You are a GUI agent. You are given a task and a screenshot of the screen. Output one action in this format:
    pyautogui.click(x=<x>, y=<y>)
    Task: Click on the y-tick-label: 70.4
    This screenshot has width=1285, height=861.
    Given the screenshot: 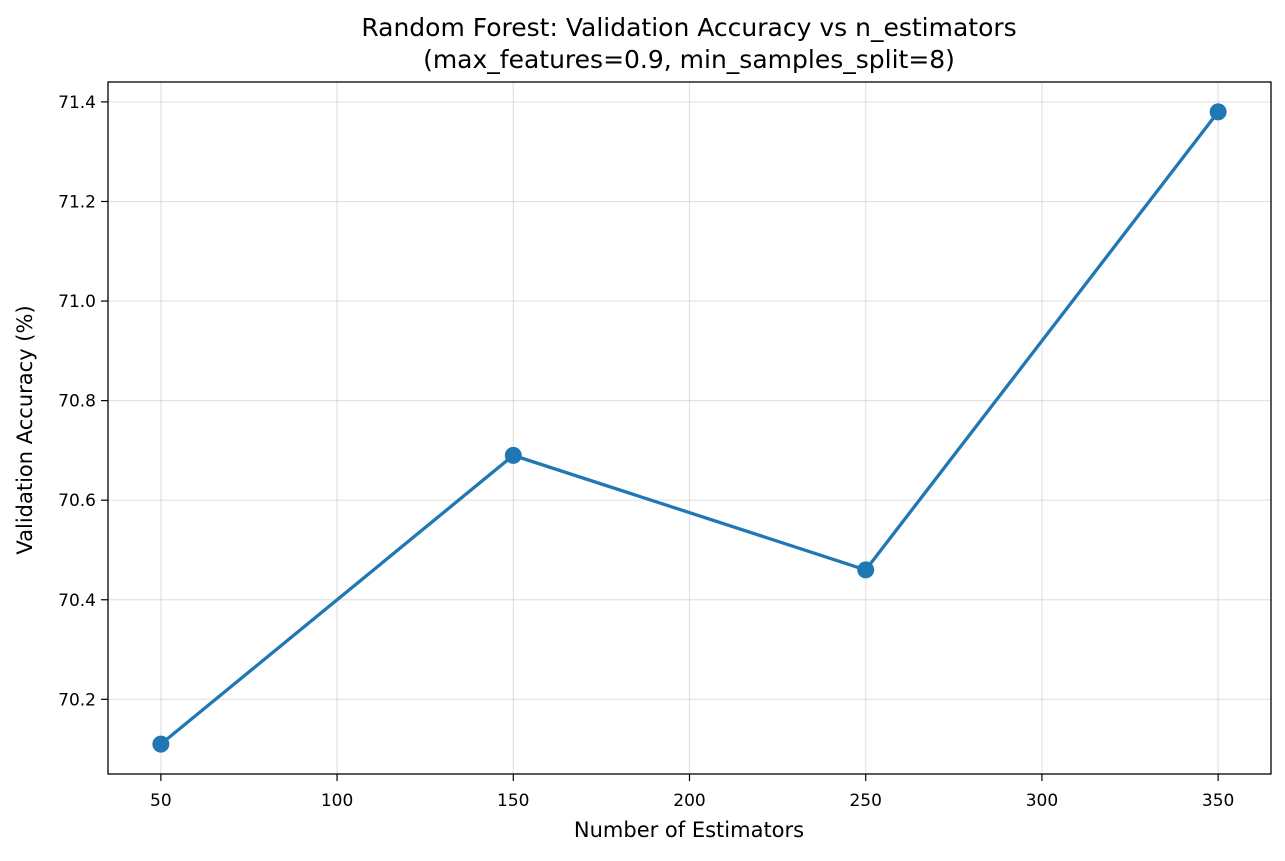 What is the action you would take?
    pyautogui.click(x=77, y=601)
    